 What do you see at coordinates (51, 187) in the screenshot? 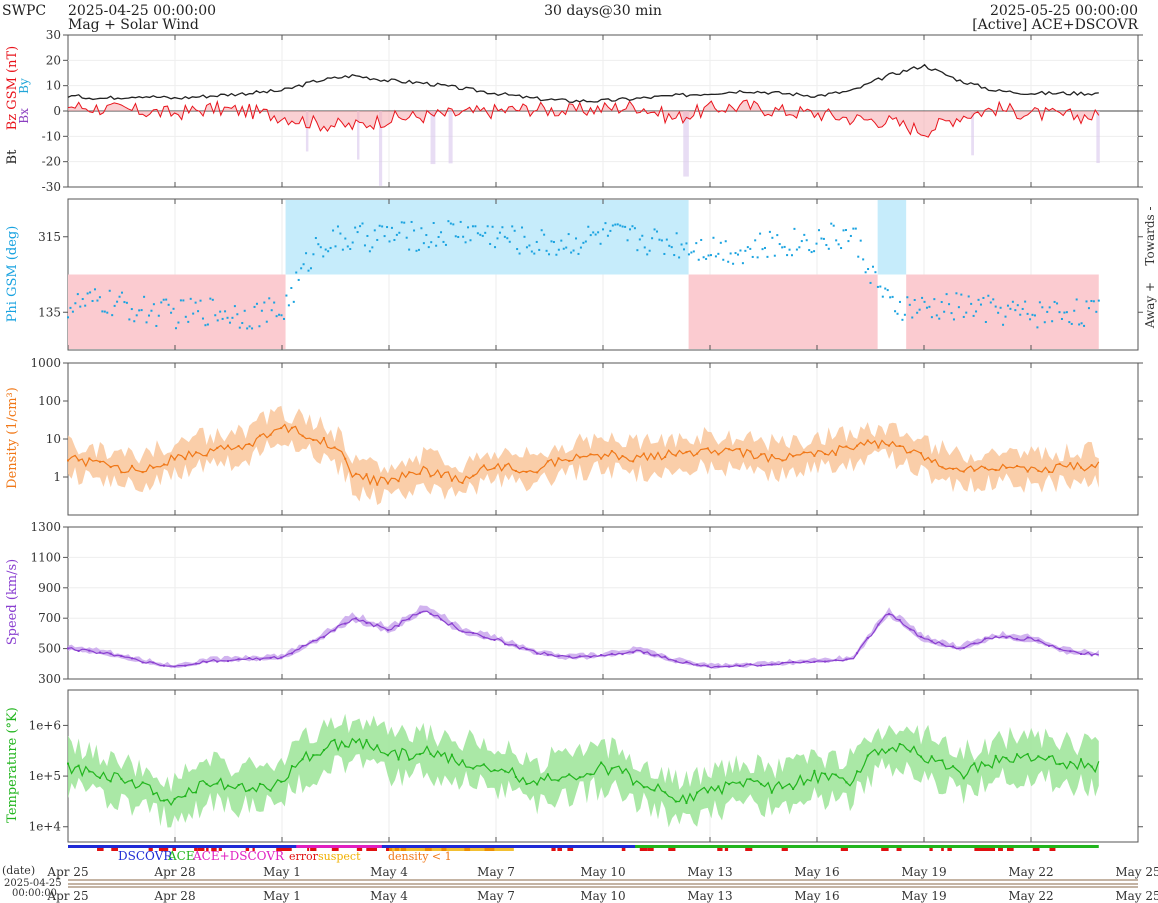
I see `mag-ytick-label-0: -30` at bounding box center [51, 187].